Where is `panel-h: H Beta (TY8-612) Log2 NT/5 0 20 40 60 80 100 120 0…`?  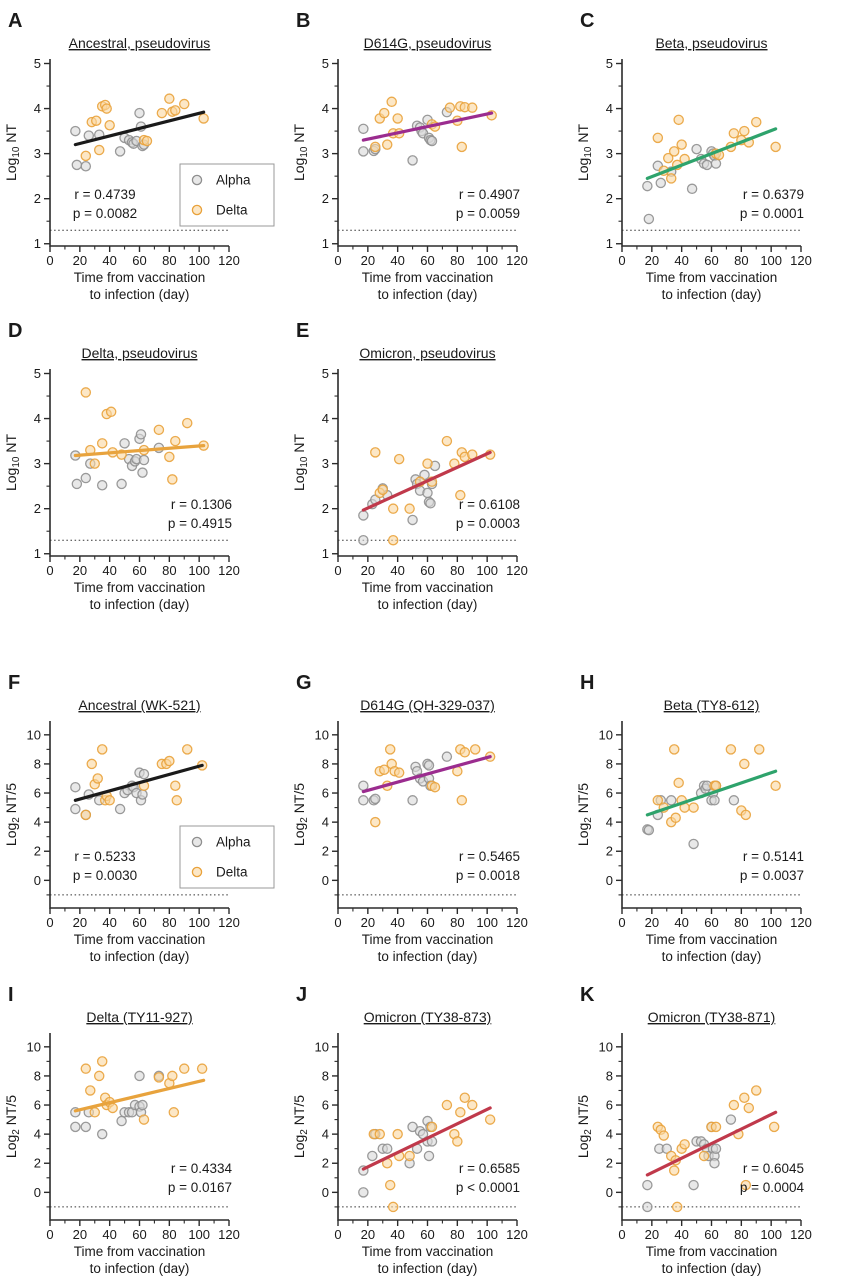
panel-h: H Beta (TY8-612) Log2 NT/5 0 20 40 60 80 100 120 0… is located at coordinates (715, 819).